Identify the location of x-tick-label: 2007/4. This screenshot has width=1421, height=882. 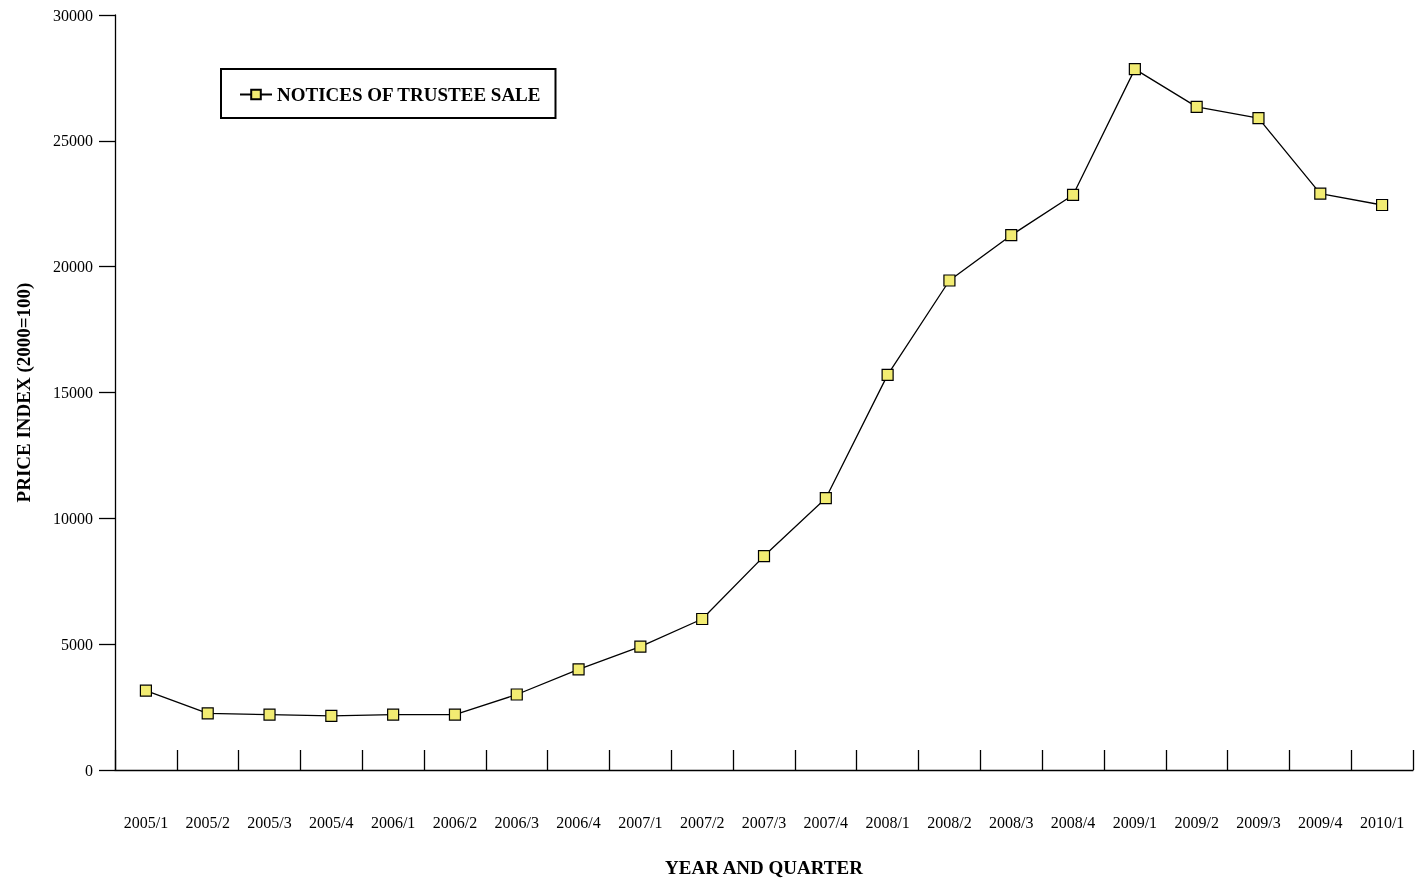
(826, 822).